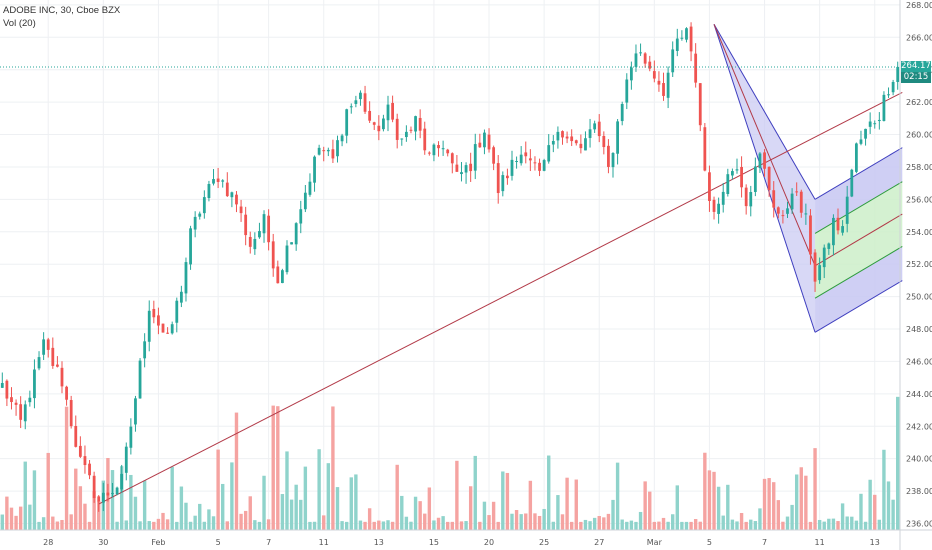 The image size is (932, 550). Describe the element at coordinates (919, 394) in the screenshot. I see `y-tick-label: 244.00` at that location.